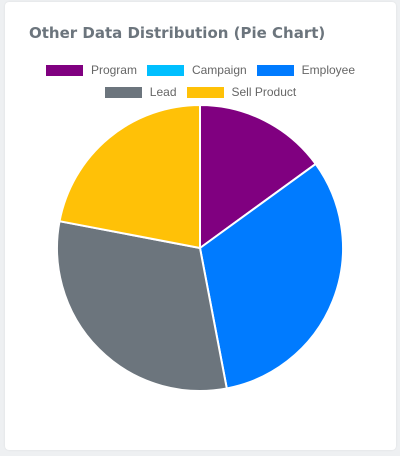 The image size is (400, 456). I want to click on legend-row: Lead Sell Product, so click(200, 92).